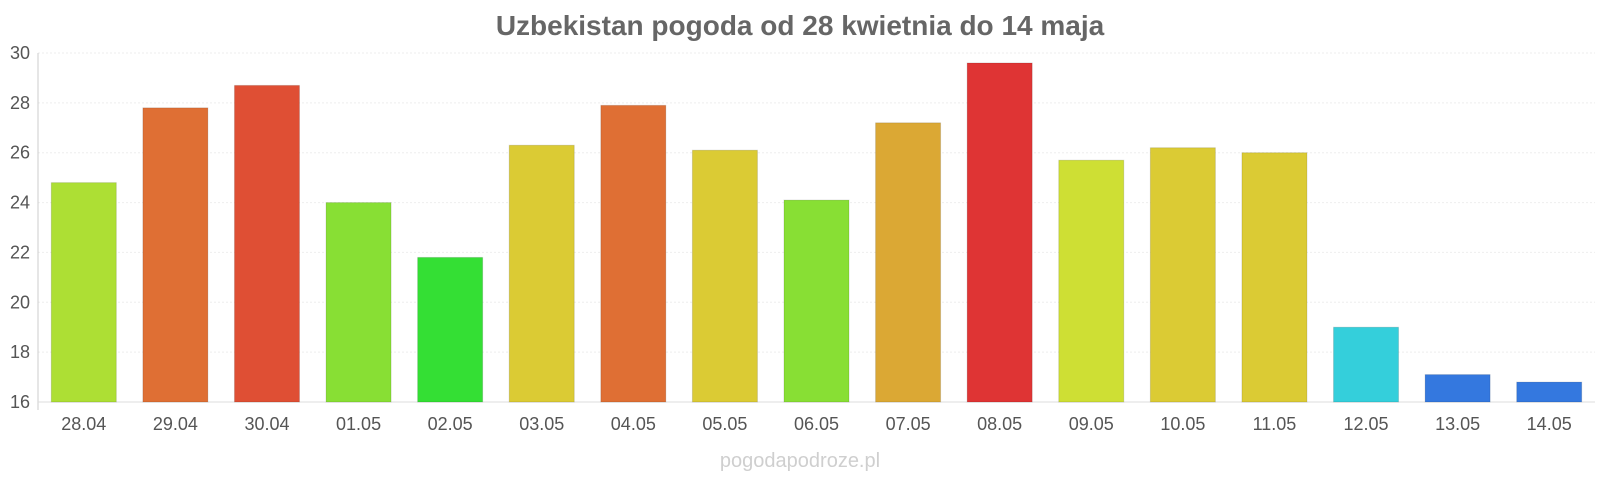 The height and width of the screenshot is (480, 1600). Describe the element at coordinates (1182, 424) in the screenshot. I see `x-tick-label: 10.05` at that location.